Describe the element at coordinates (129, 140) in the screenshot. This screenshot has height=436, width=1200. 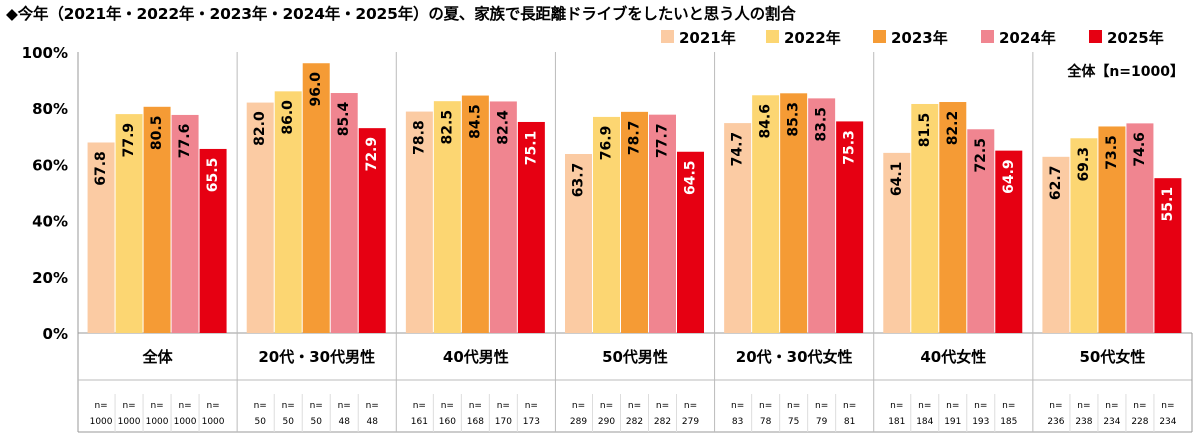
I see `bar-value-label: 77.9` at that location.